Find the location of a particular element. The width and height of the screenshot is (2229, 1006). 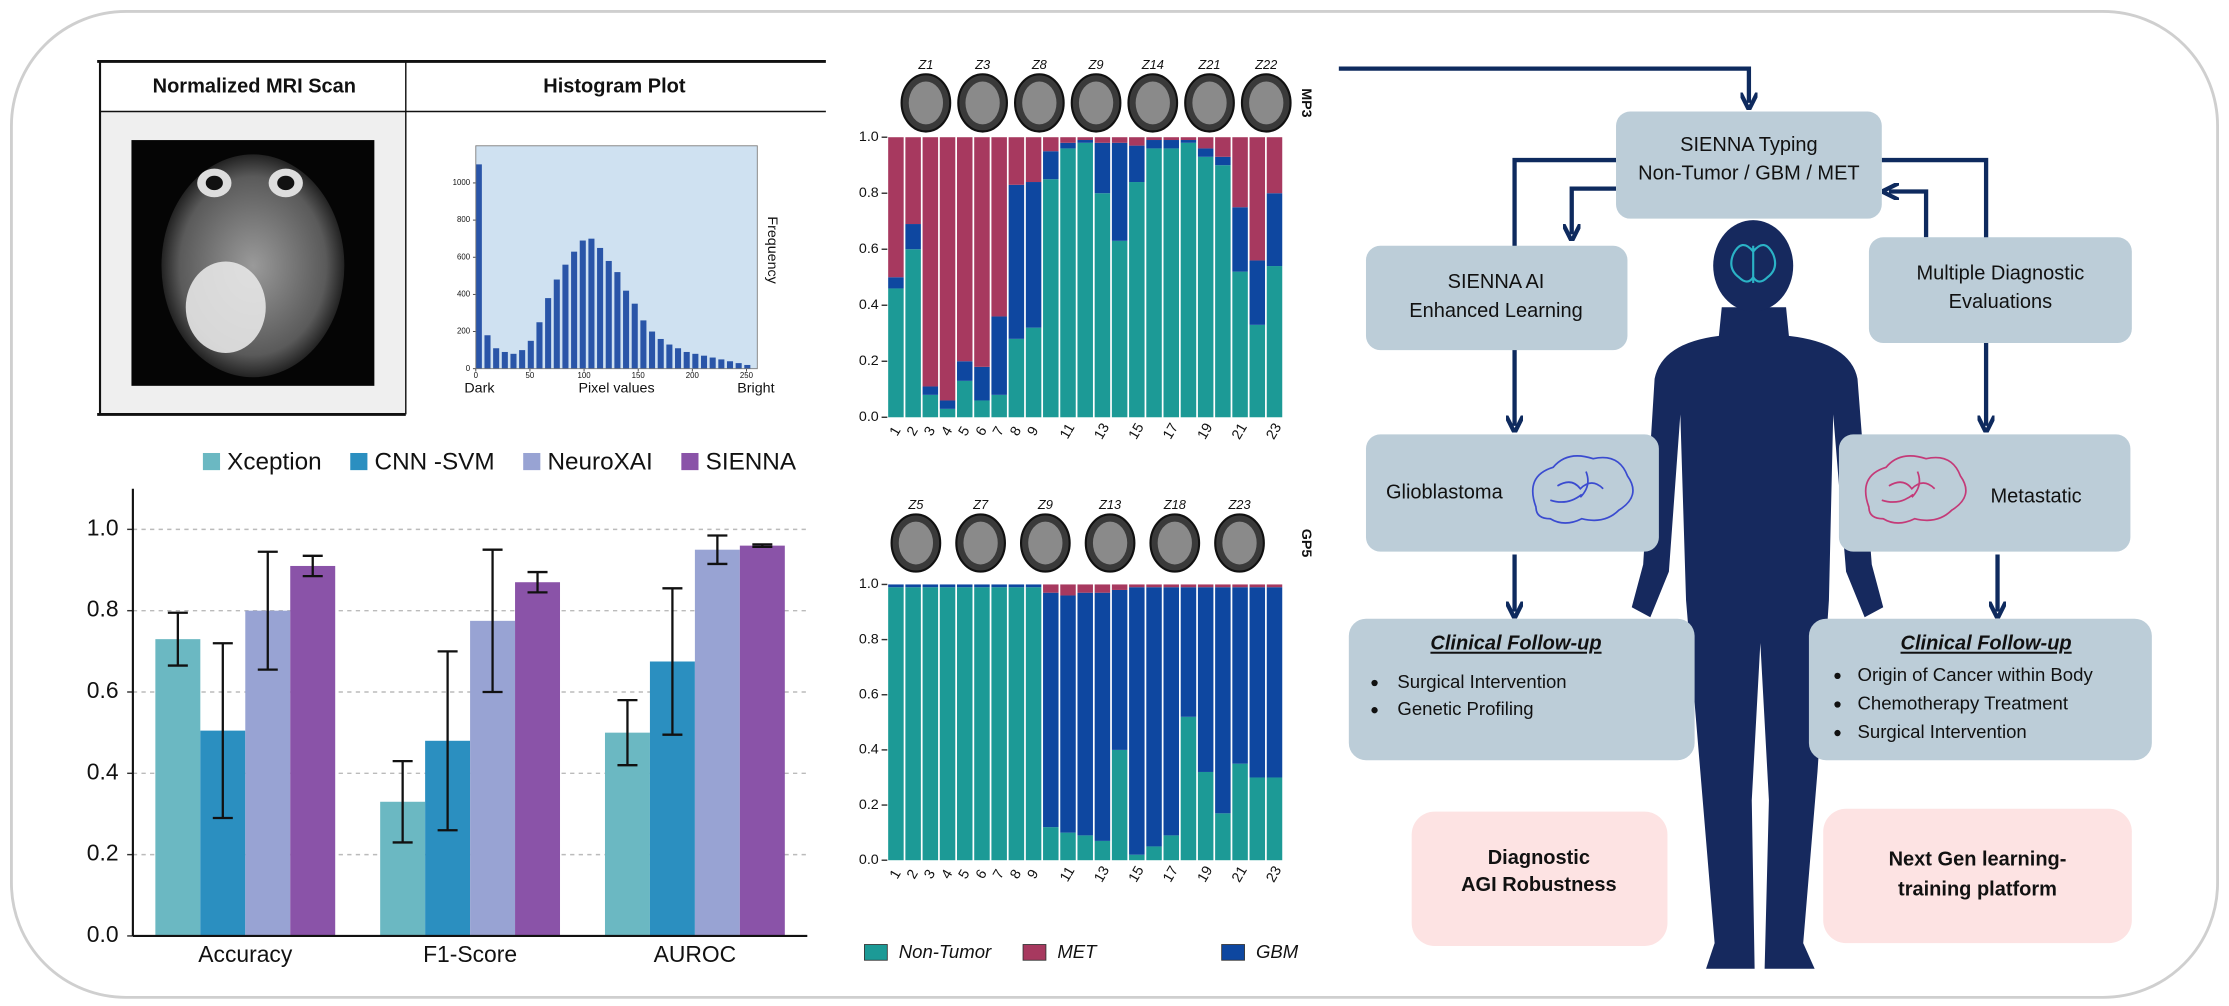

y-tick-label: 1000 is located at coordinates (462, 182).